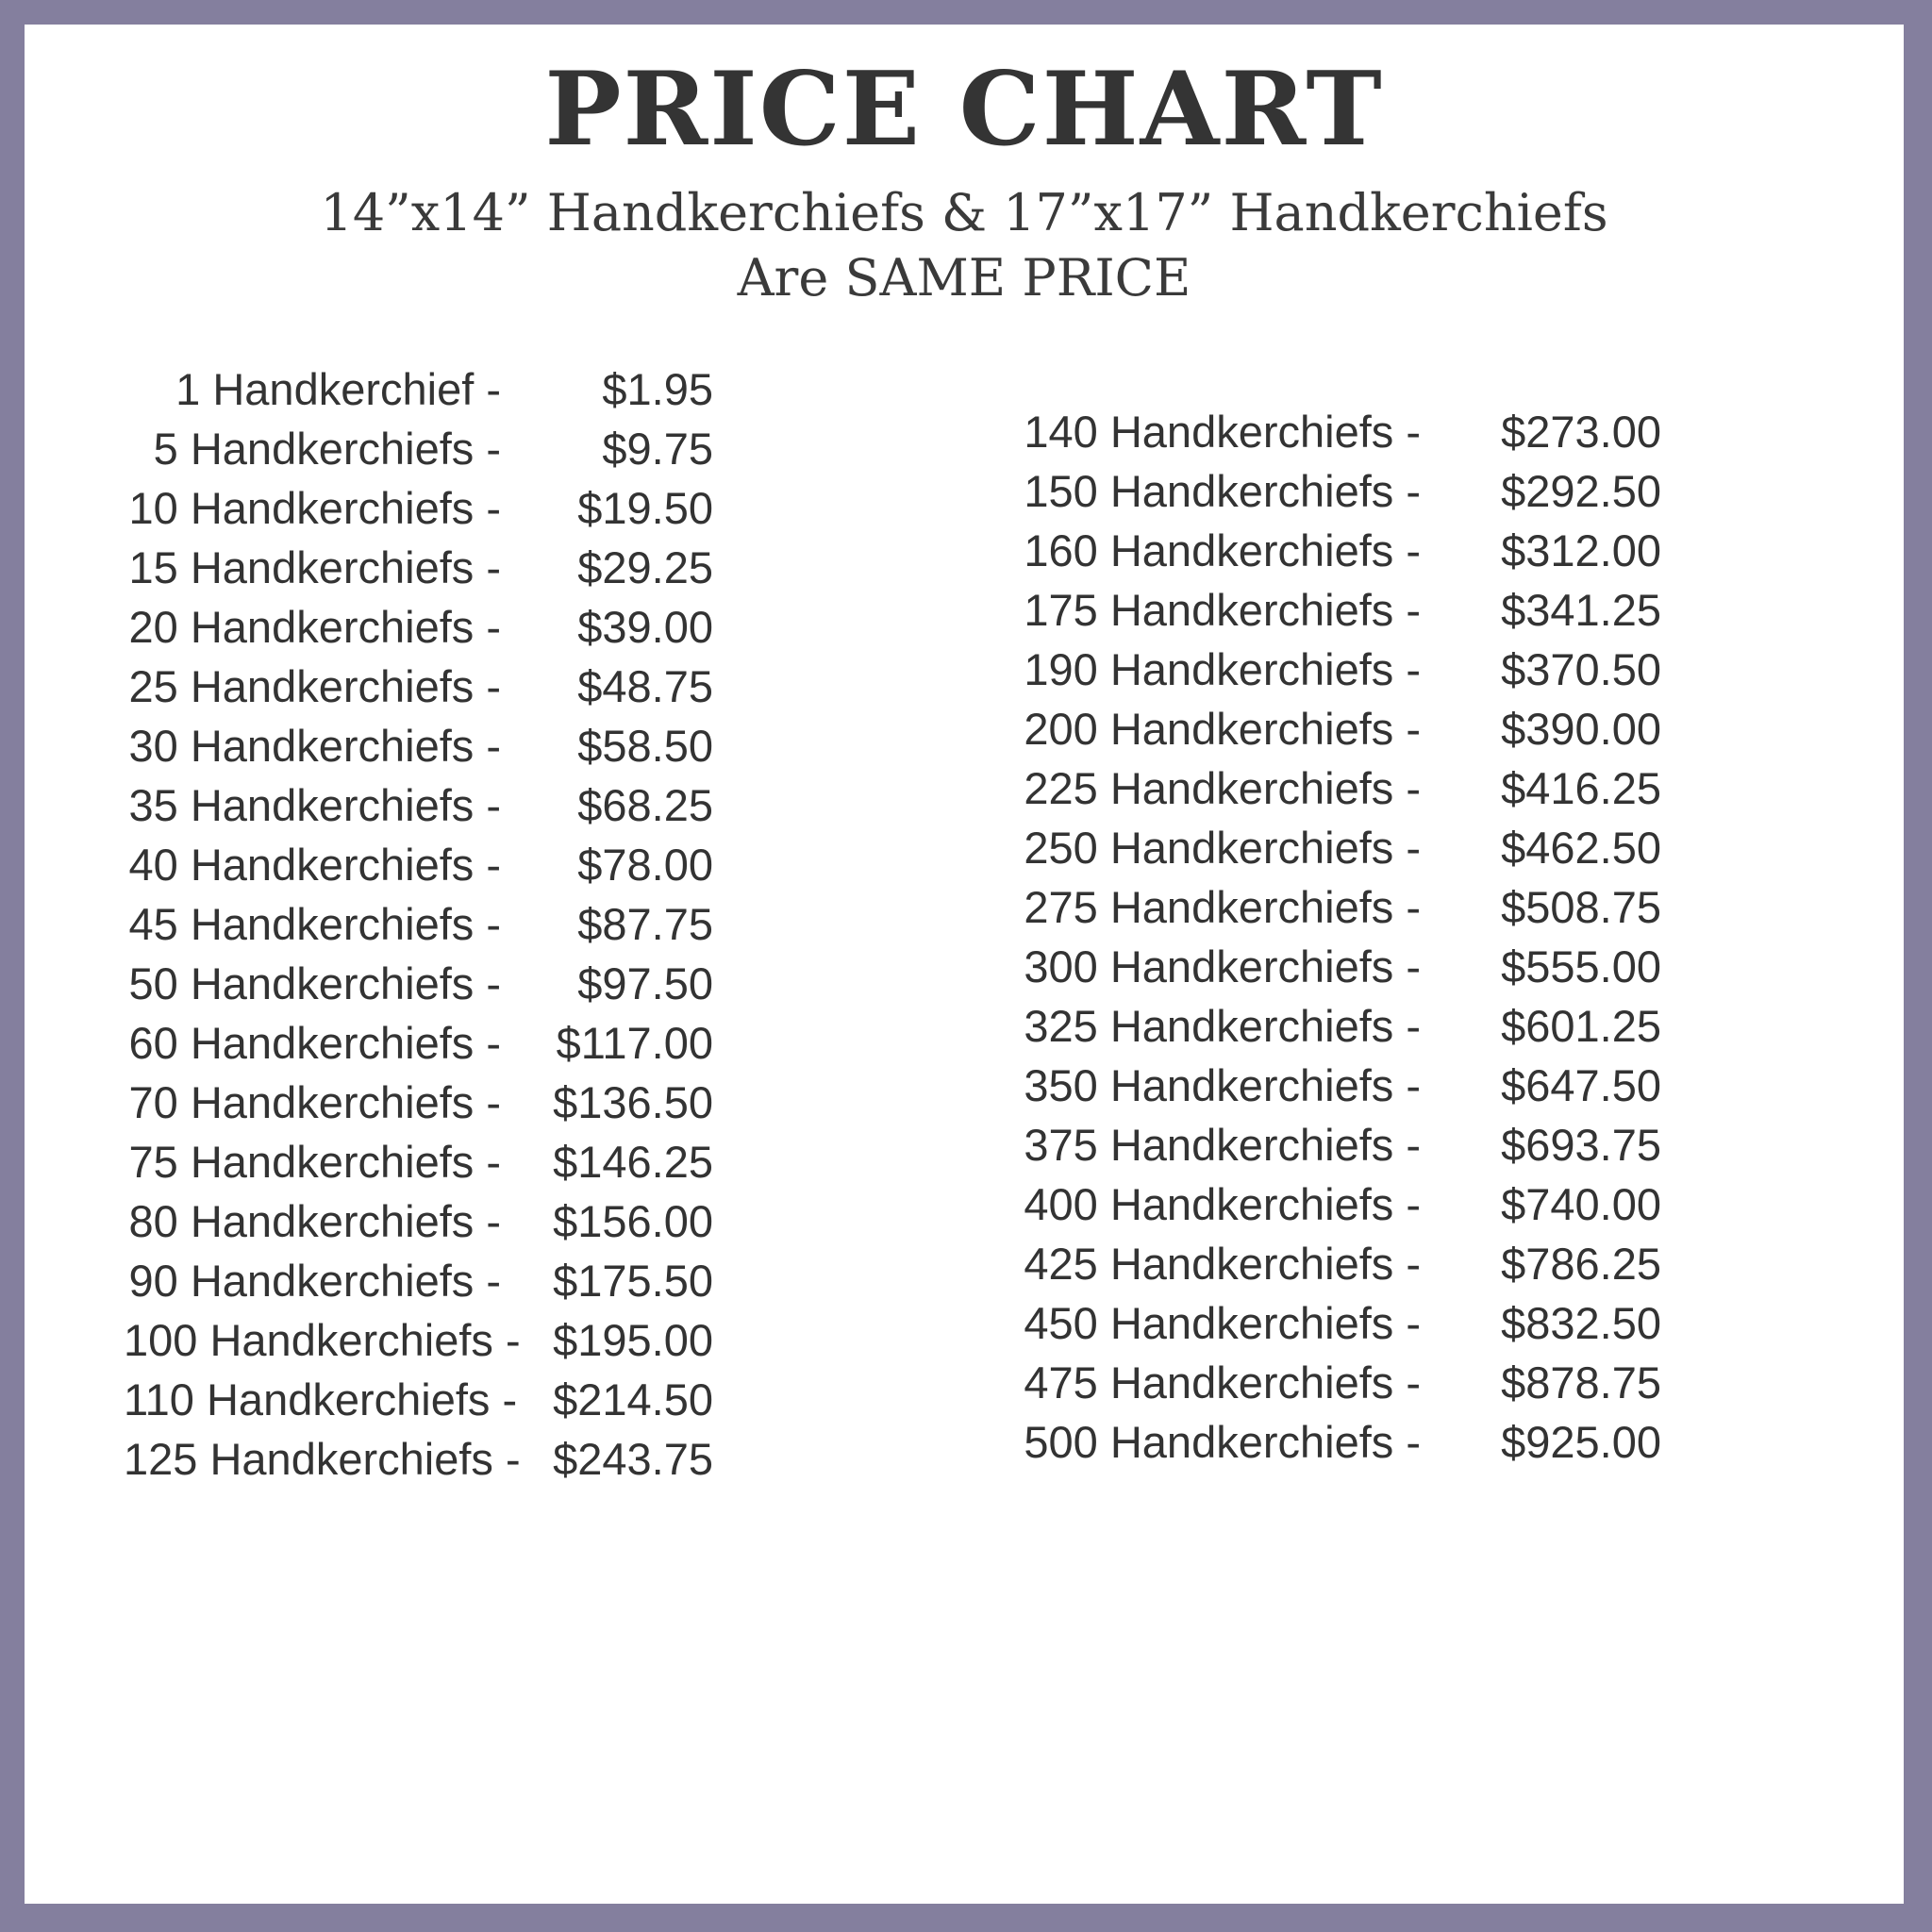 This screenshot has height=1932, width=1932. What do you see at coordinates (327, 449) in the screenshot?
I see `price-row-quantity: 5 Handkerchiefs -` at bounding box center [327, 449].